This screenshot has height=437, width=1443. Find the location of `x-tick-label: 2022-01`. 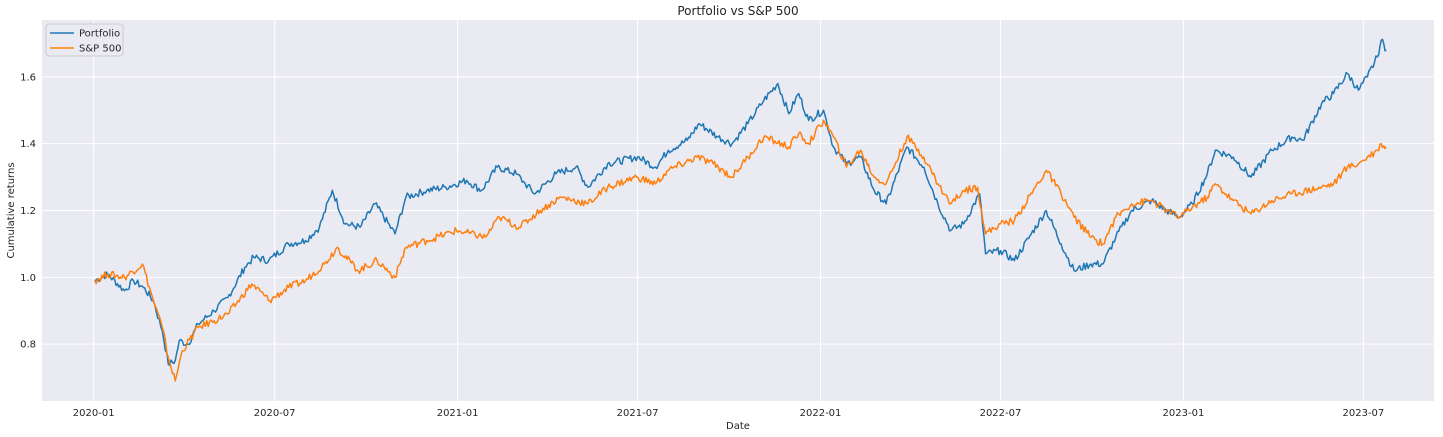

x-tick-label: 2022-01 is located at coordinates (821, 413).